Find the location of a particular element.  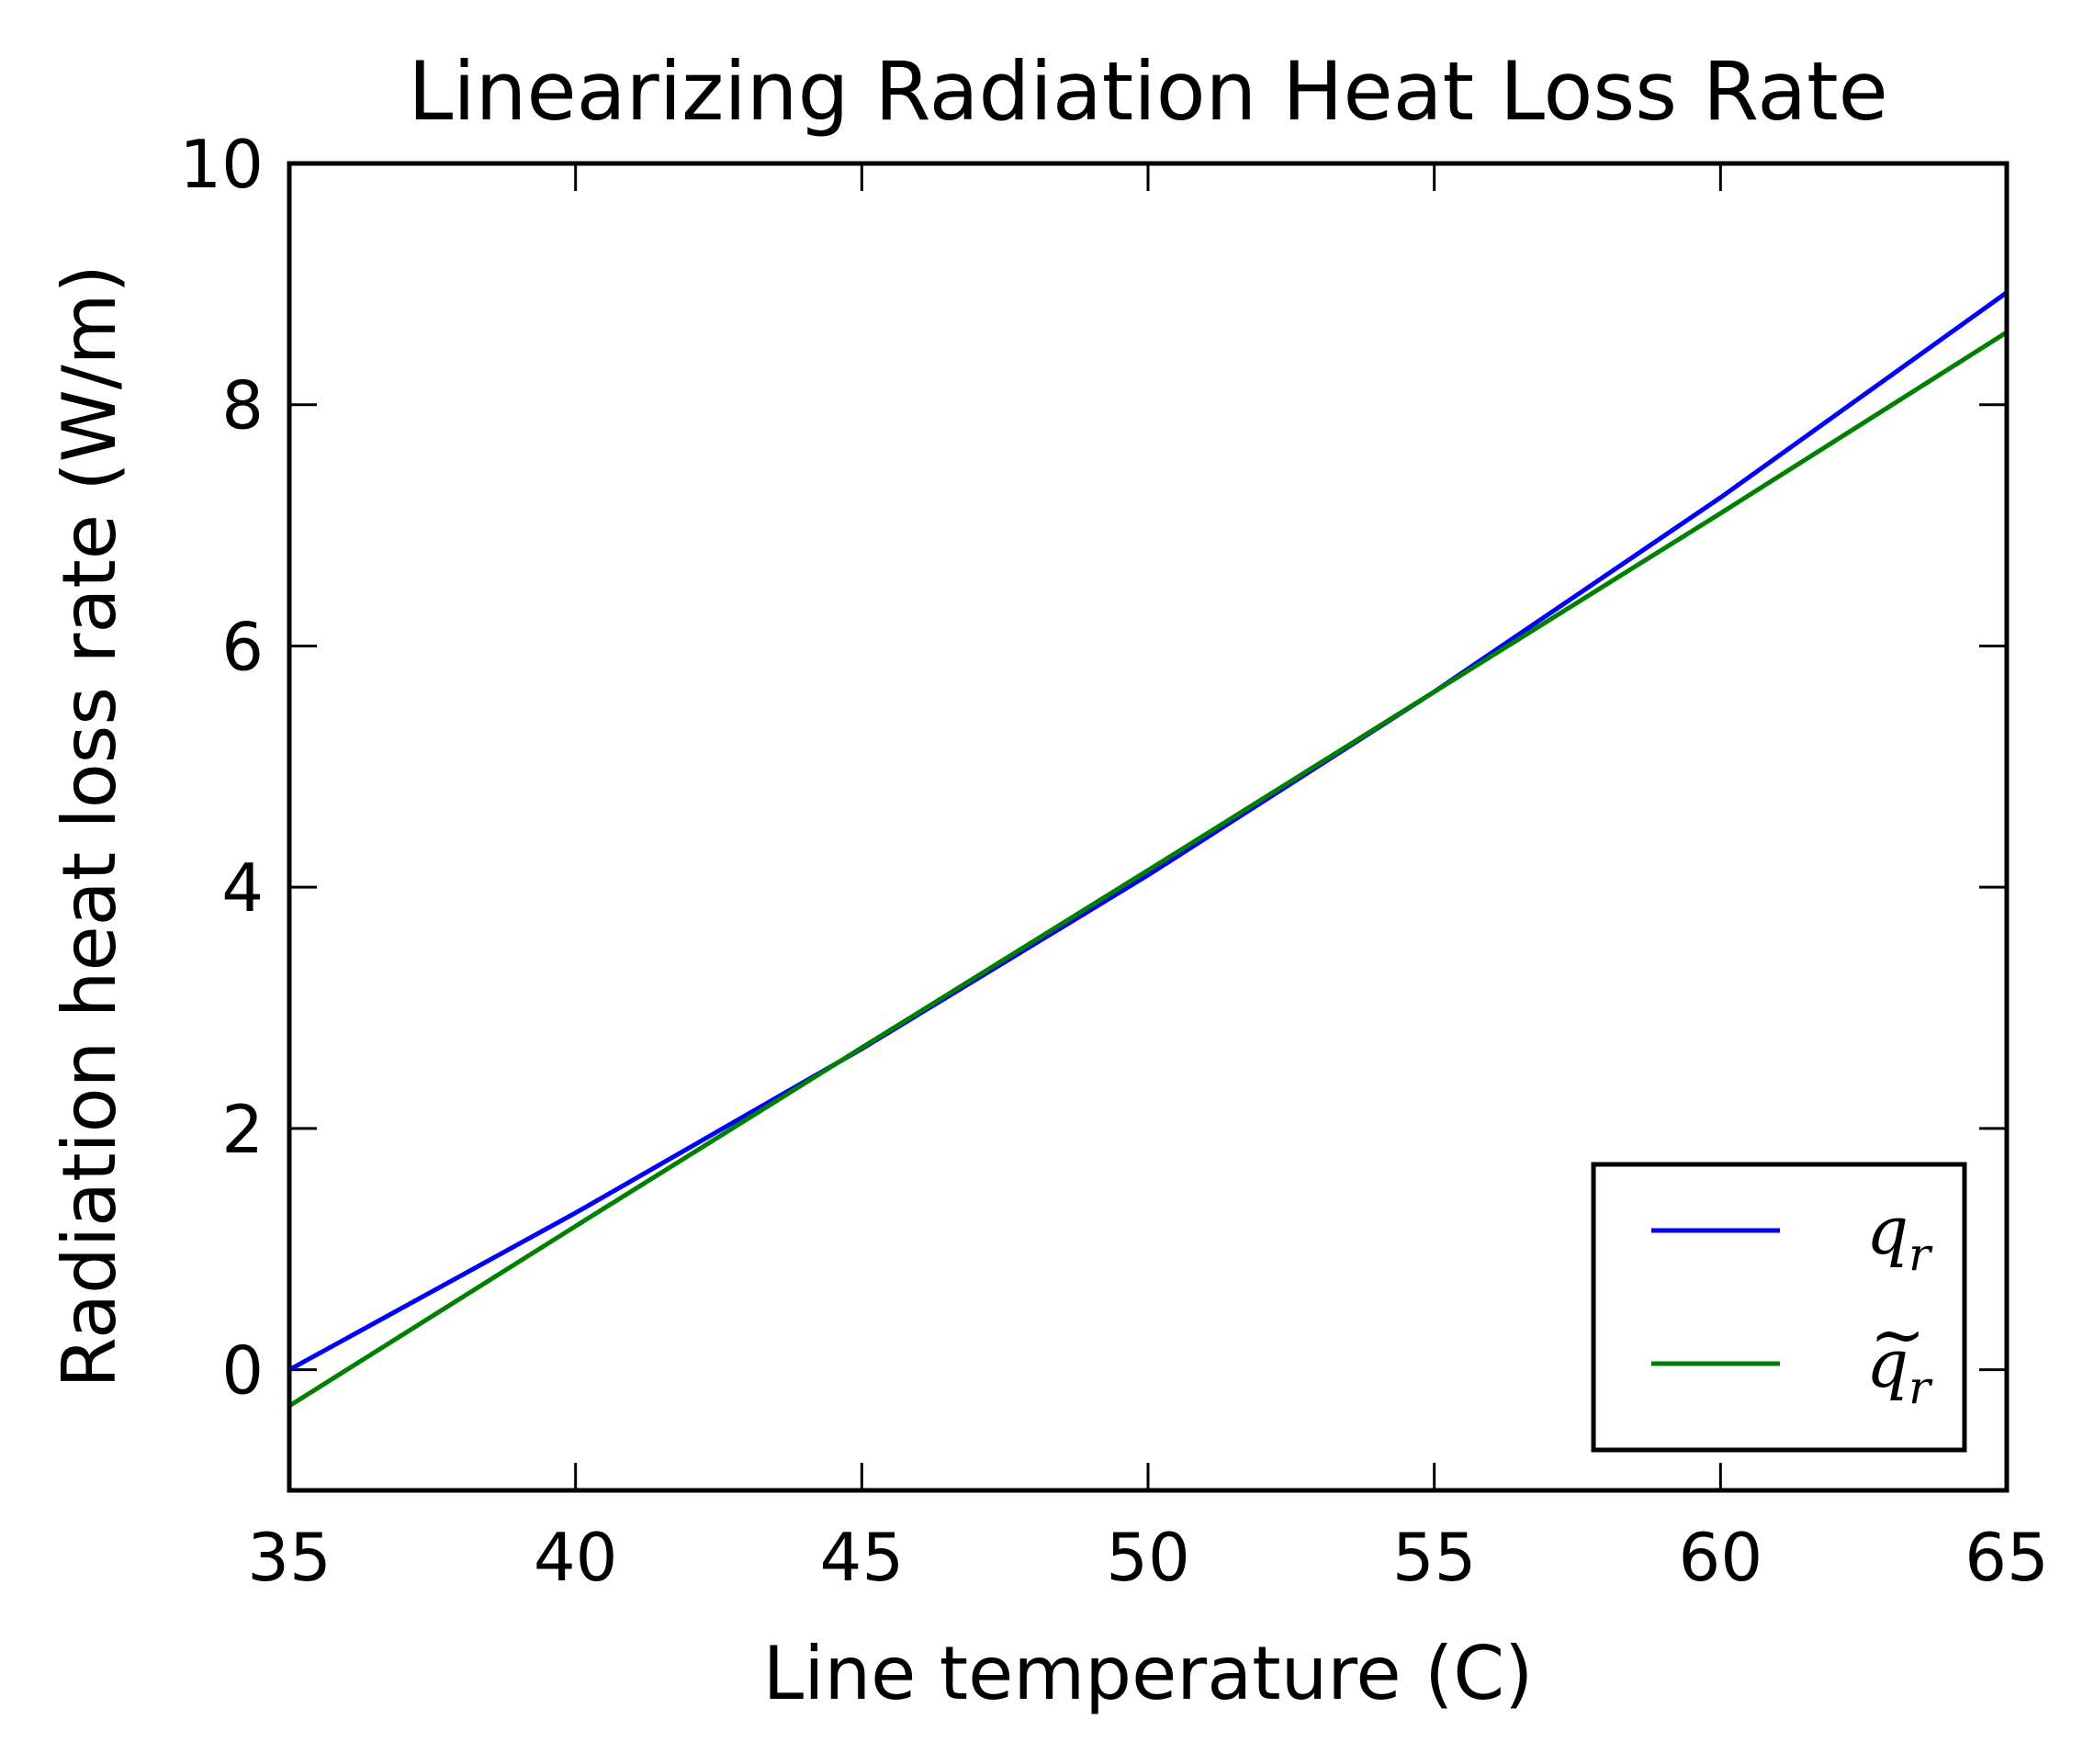

y-tick-label: 2 is located at coordinates (243, 1130).